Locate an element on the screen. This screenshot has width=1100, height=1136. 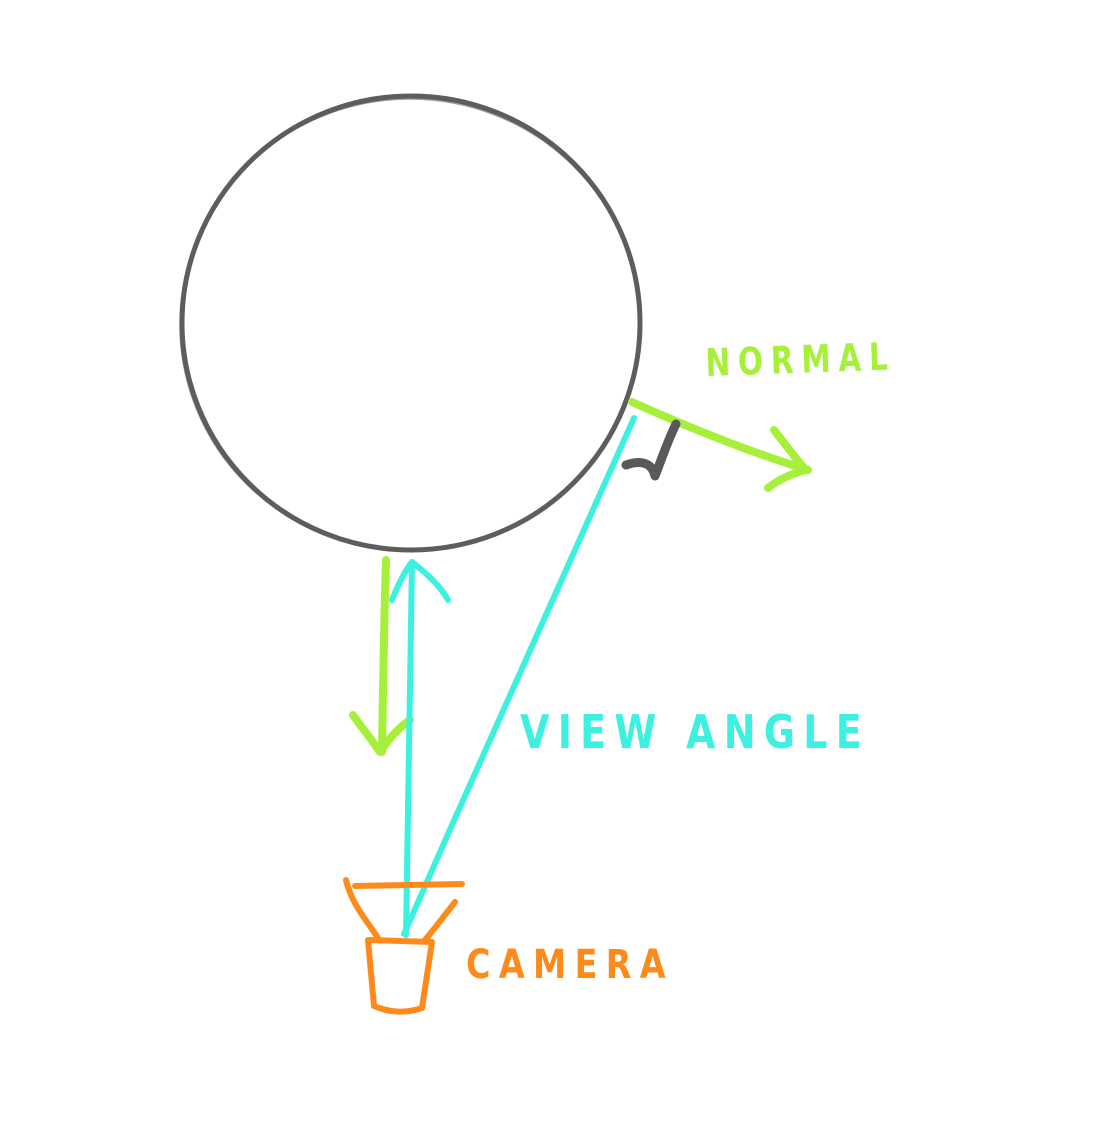
view-ray-bottom-arrowhead is located at coordinates (420, 581).